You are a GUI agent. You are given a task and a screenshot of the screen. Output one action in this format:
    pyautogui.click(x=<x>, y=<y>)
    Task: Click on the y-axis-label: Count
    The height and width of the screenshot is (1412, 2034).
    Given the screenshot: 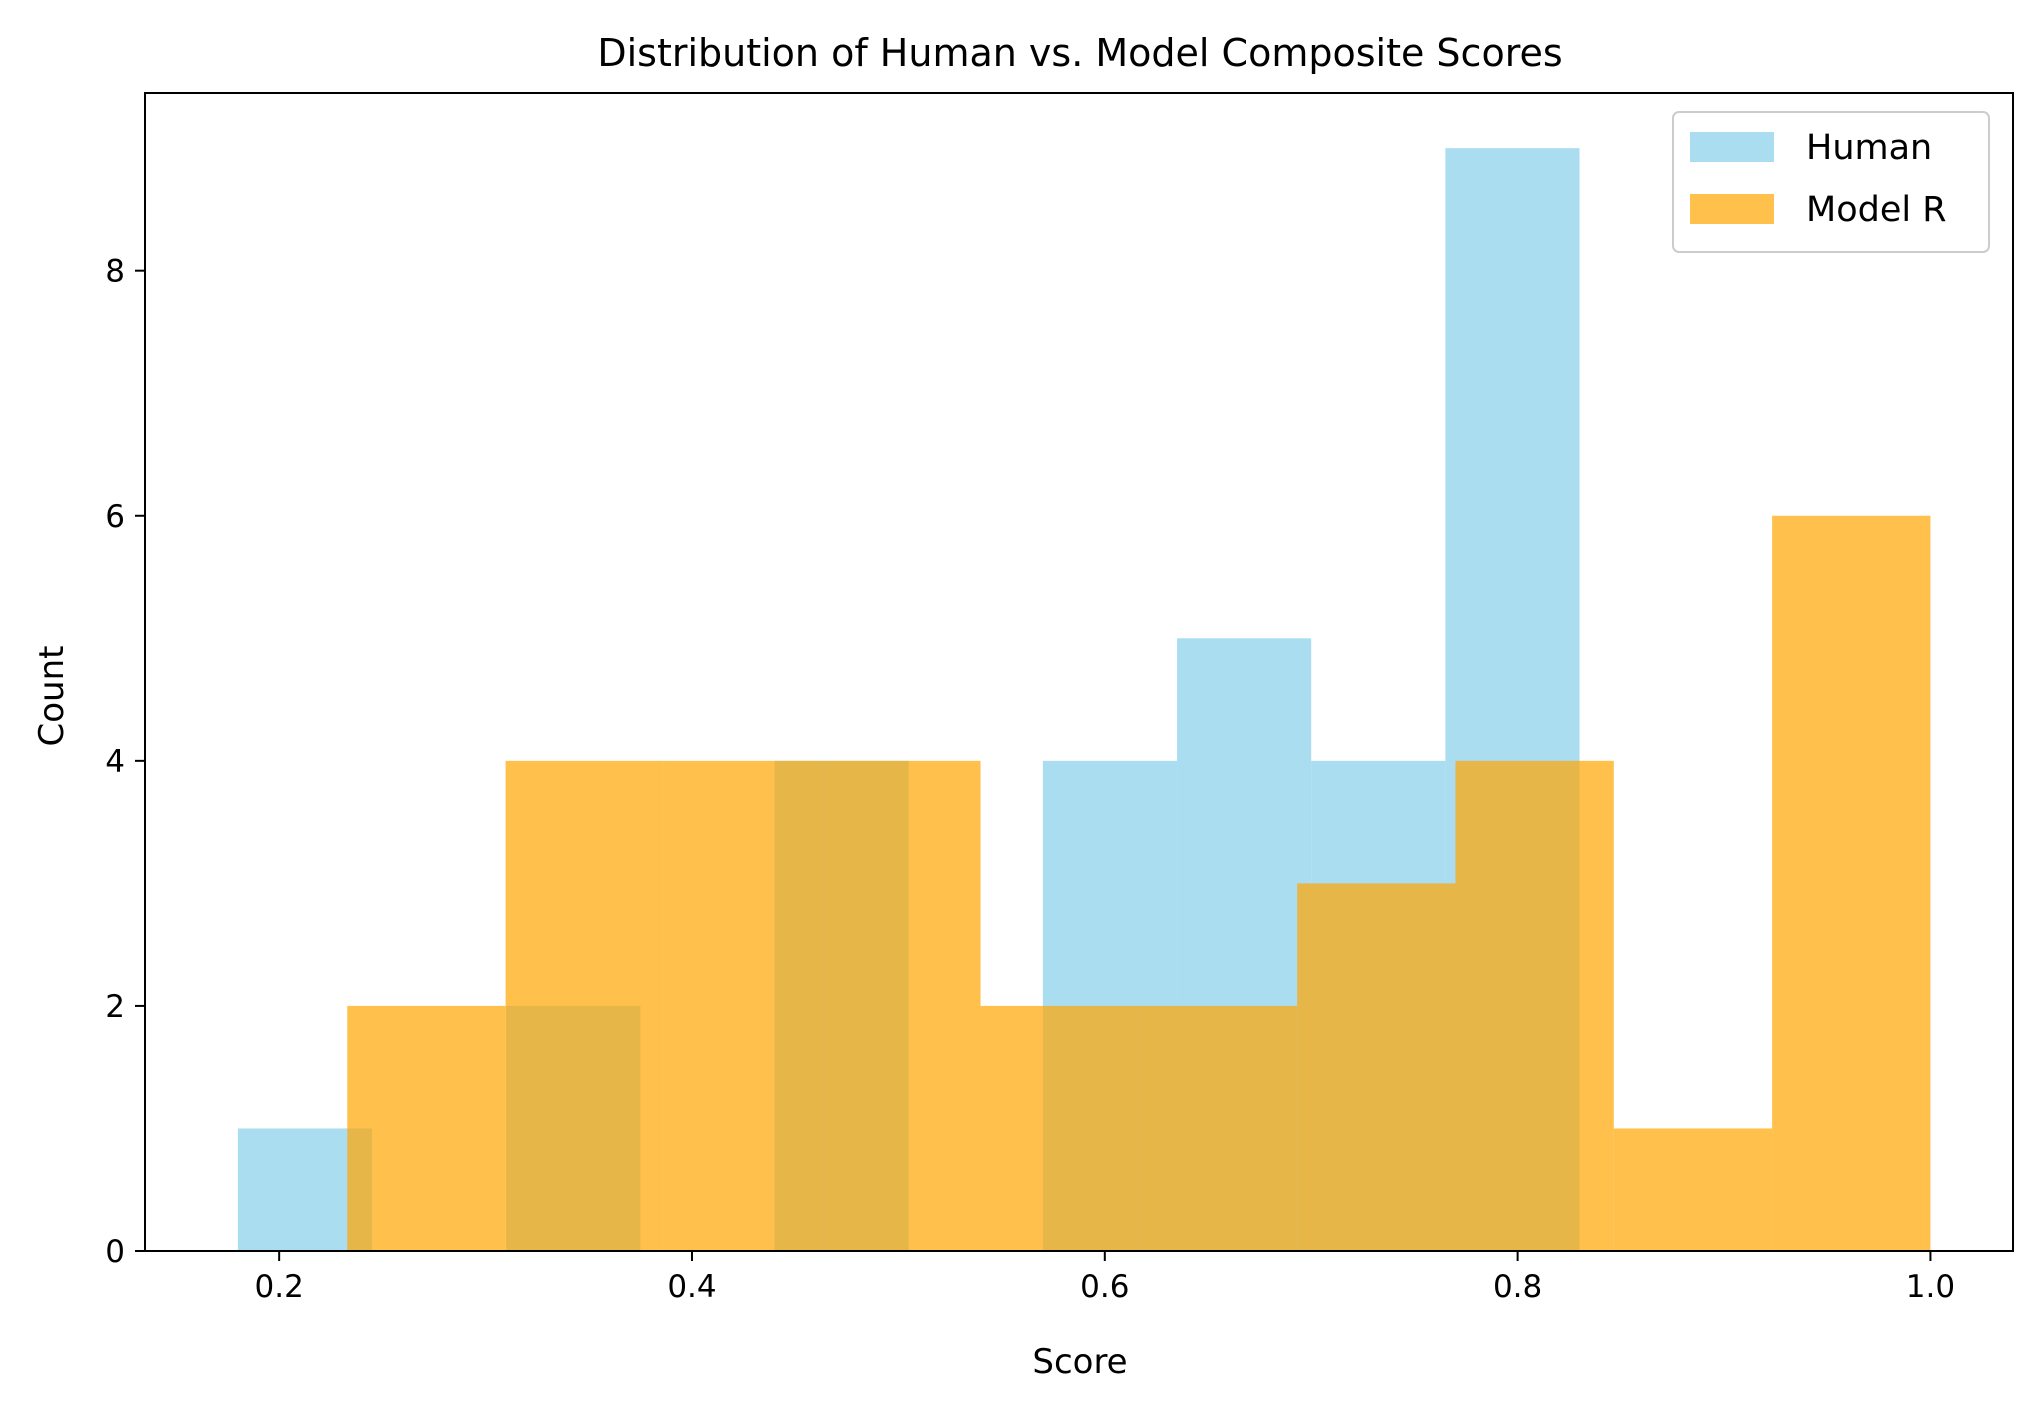 What is the action you would take?
    pyautogui.click(x=52, y=696)
    